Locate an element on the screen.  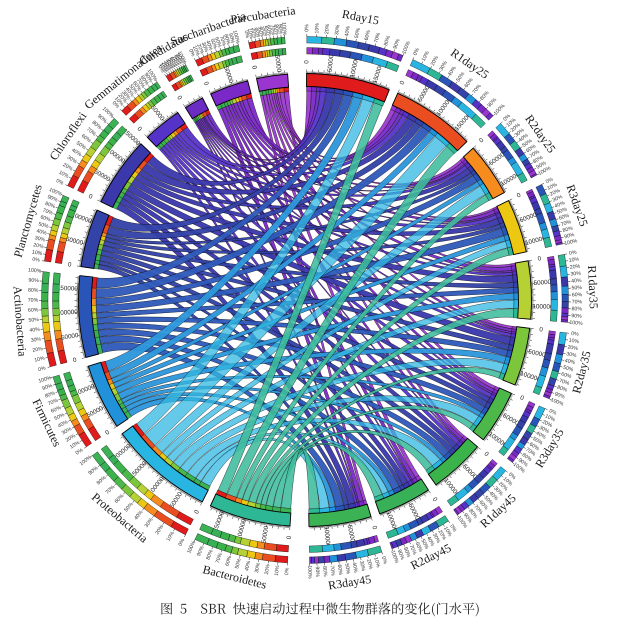
svg-text: 100000 is located at coordinates (326, 537).